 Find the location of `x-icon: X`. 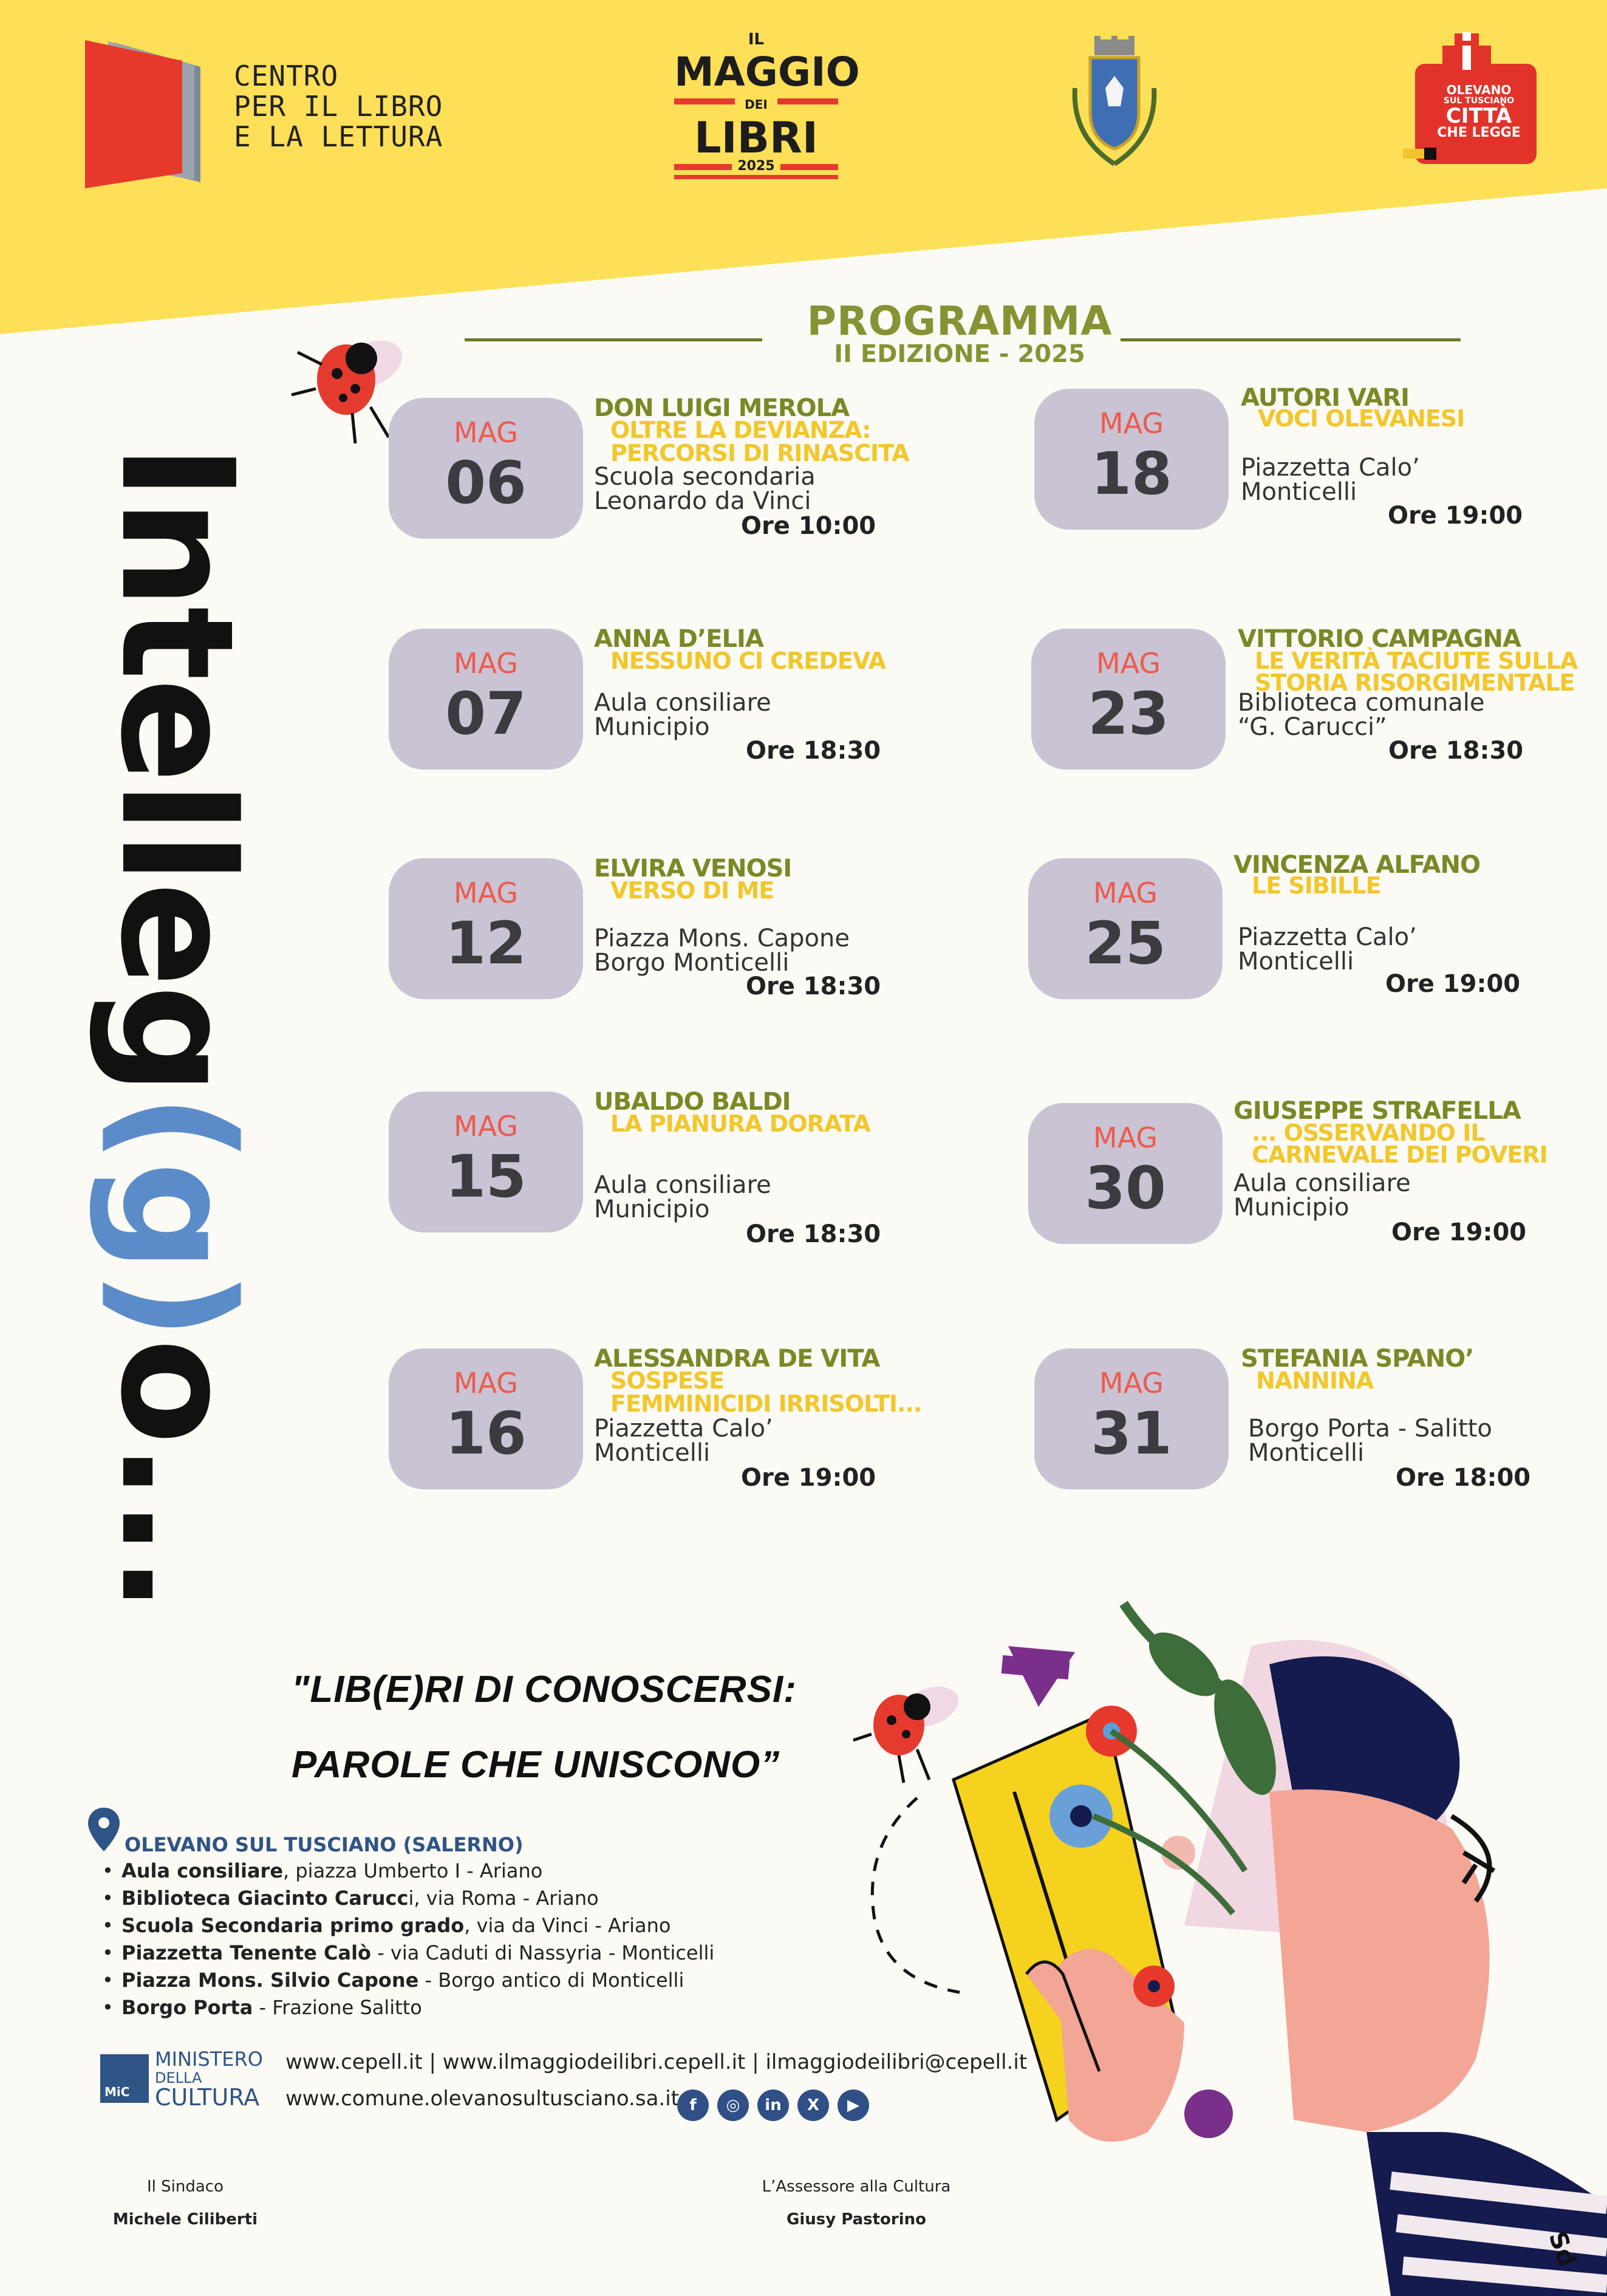

x-icon: X is located at coordinates (813, 2105).